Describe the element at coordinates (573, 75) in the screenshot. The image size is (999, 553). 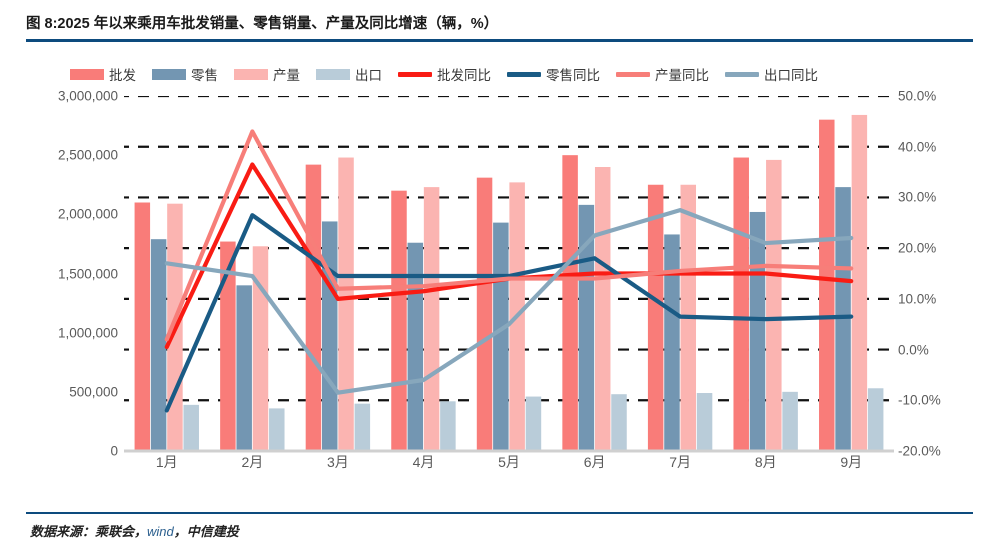
I see `legend-item-label: 零售同比` at that location.